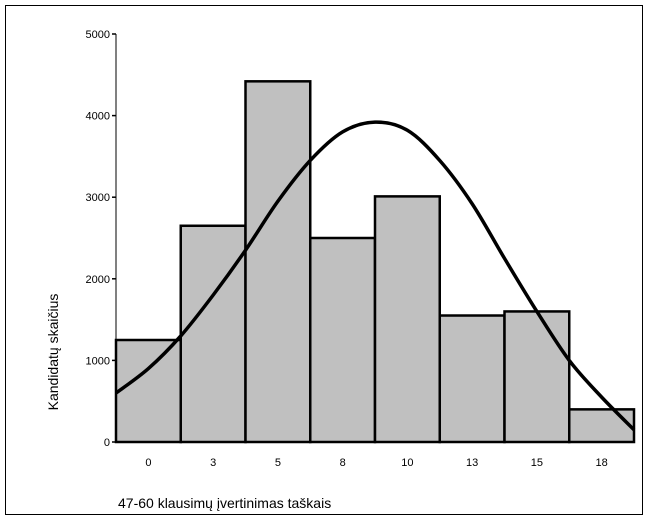 The image size is (650, 522). Describe the element at coordinates (107, 443) in the screenshot. I see `y-tick-label-0: 0` at that location.